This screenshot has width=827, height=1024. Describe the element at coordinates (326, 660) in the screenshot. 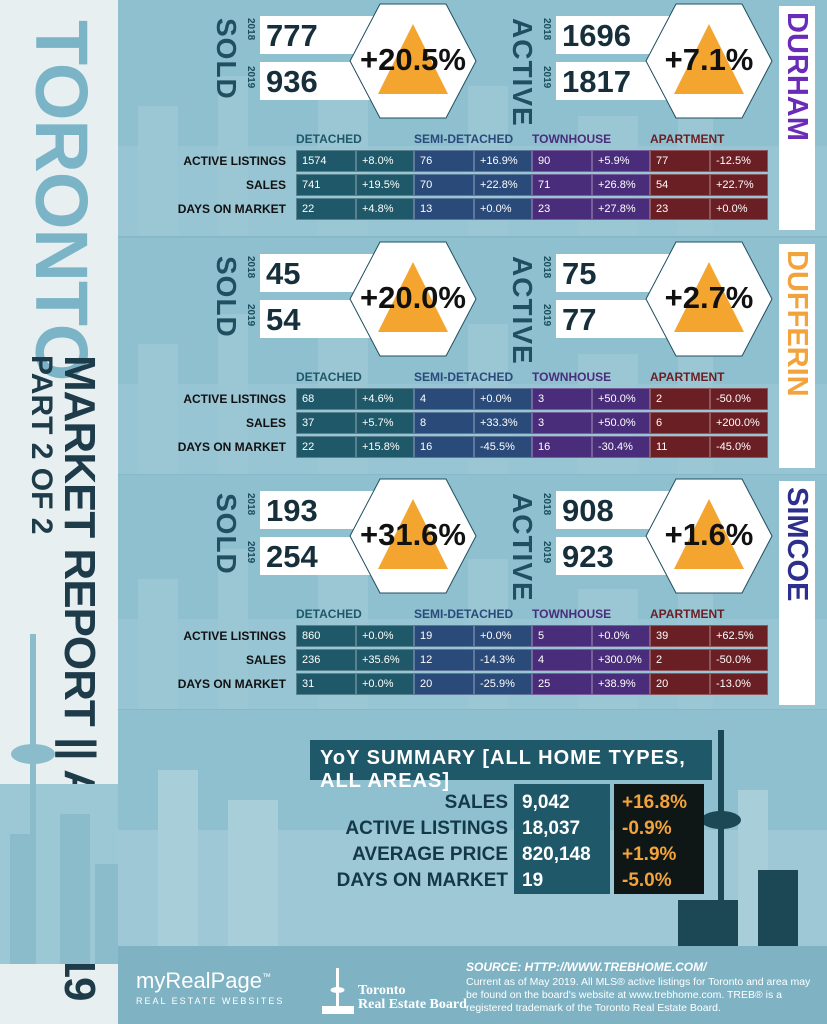

I see `table-cell-value: 236` at that location.